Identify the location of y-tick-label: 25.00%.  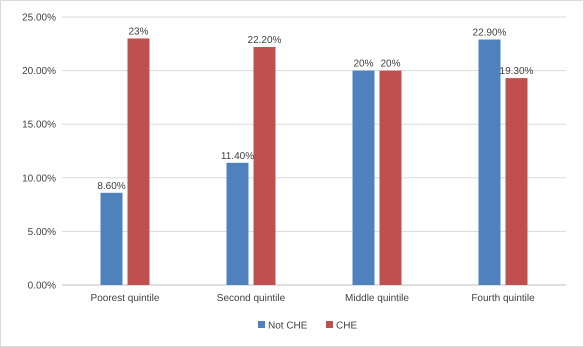
(39, 18).